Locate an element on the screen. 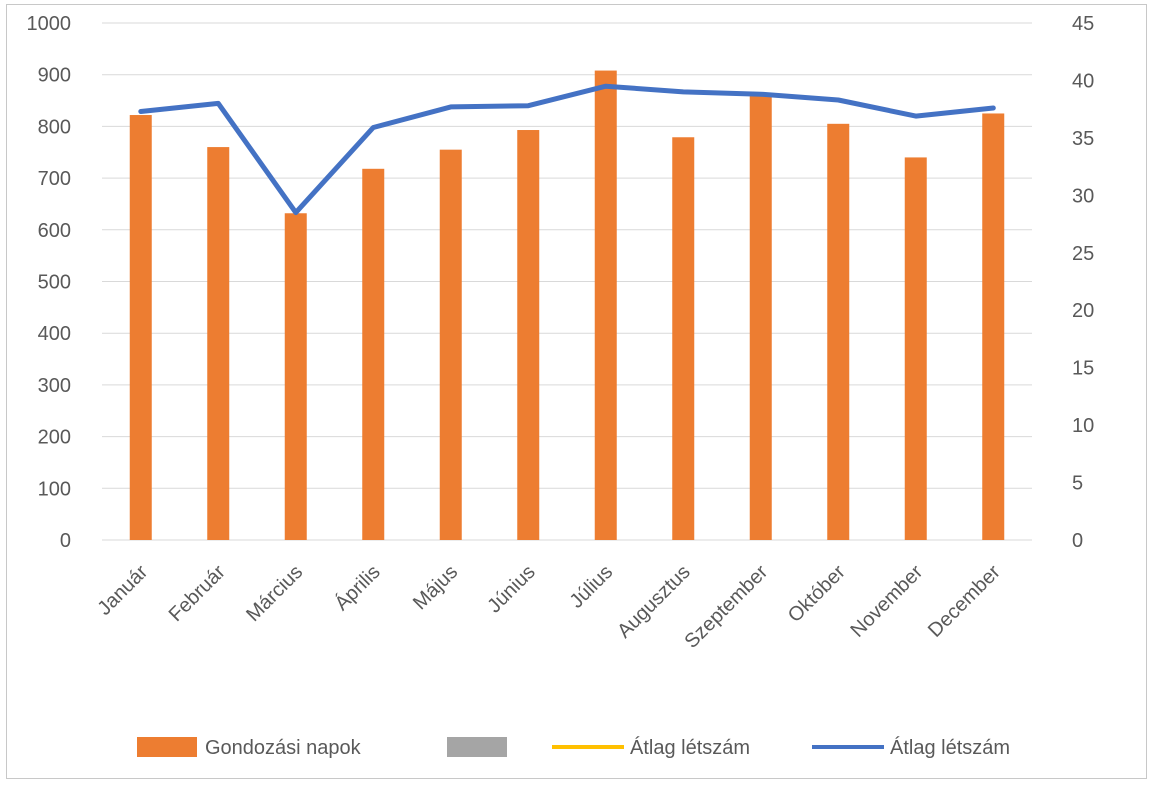 The width and height of the screenshot is (1155, 785). right-tick-label: 0 is located at coordinates (1077, 541).